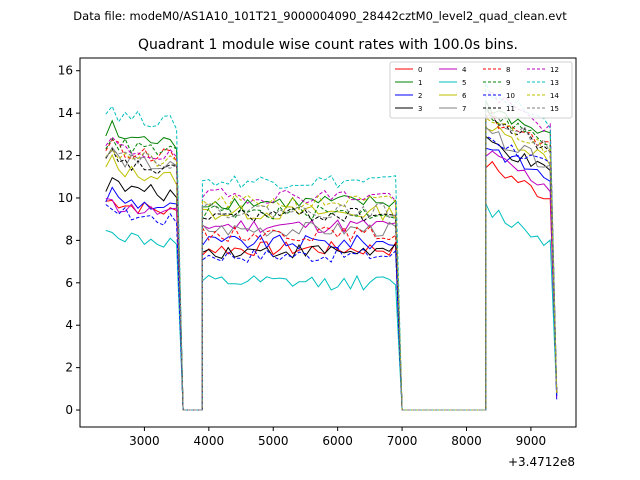 The width and height of the screenshot is (640, 480). What do you see at coordinates (420, 96) in the screenshot?
I see `legend-label-2: 2` at bounding box center [420, 96].